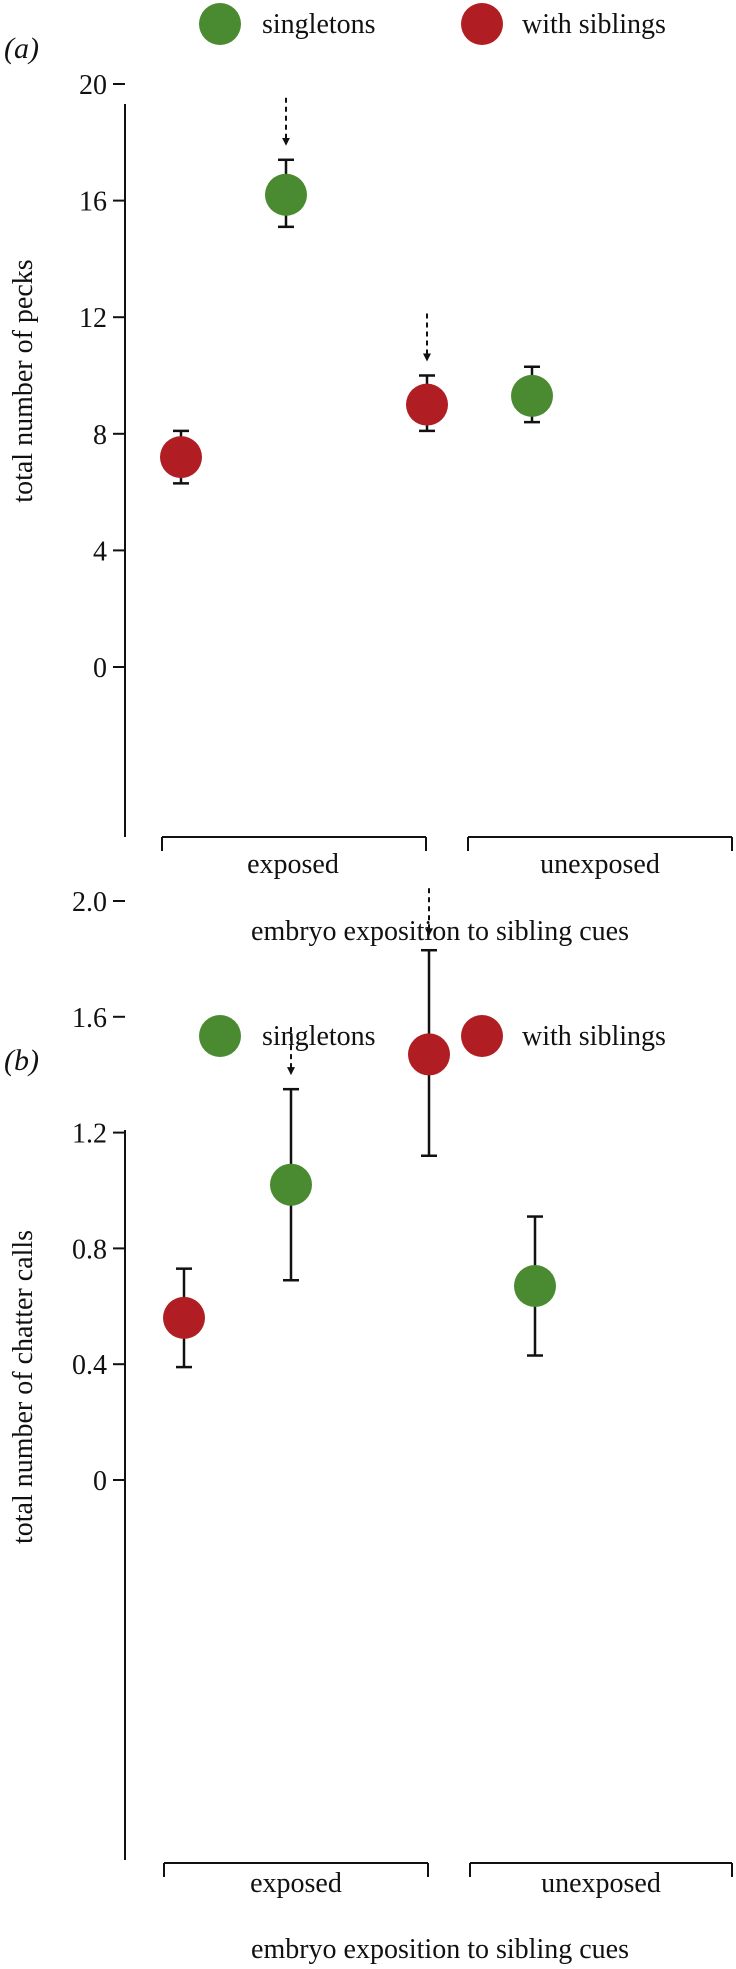 The height and width of the screenshot is (1969, 736). Describe the element at coordinates (23, 1387) in the screenshot. I see `y-axis-label: total number of chatter calls` at that location.